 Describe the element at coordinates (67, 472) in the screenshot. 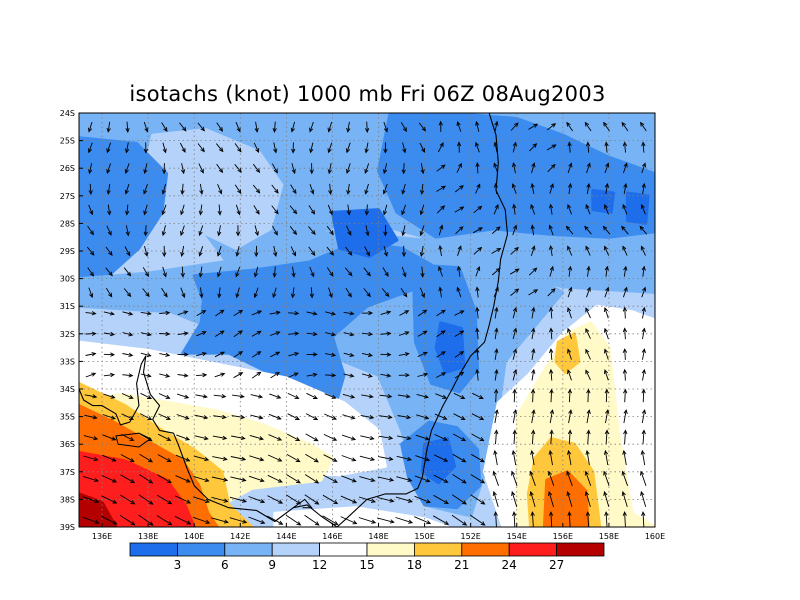

I see `lat-label: 37S` at that location.